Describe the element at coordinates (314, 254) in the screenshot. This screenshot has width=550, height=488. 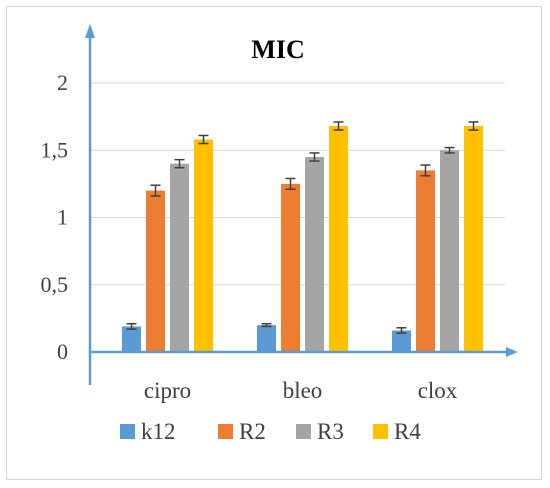
I see `bar-R3-bleo` at that location.